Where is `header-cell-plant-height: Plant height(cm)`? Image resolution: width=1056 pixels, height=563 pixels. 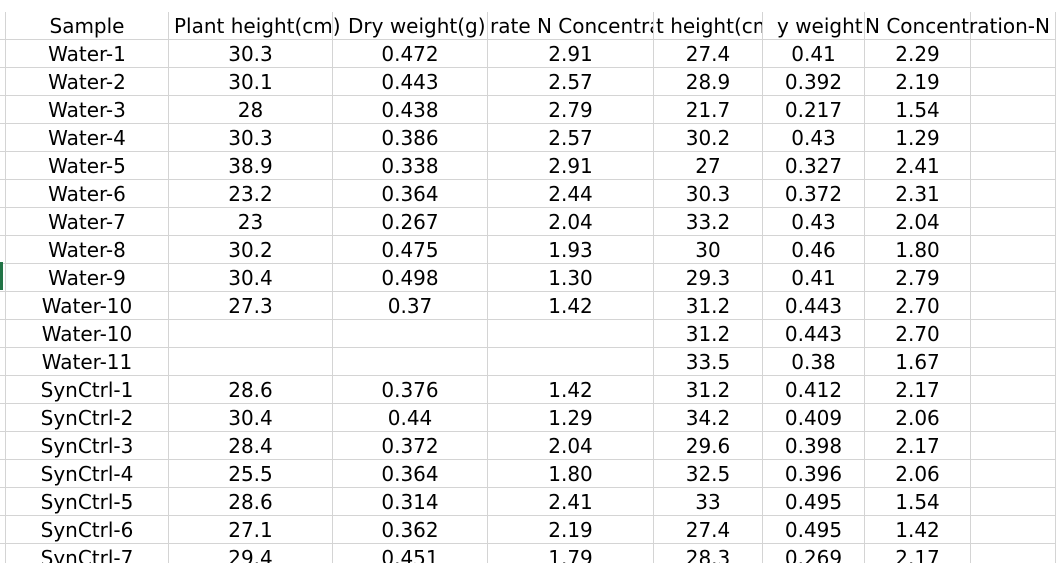 header-cell-plant-height: Plant height(cm) is located at coordinates (255, 26).